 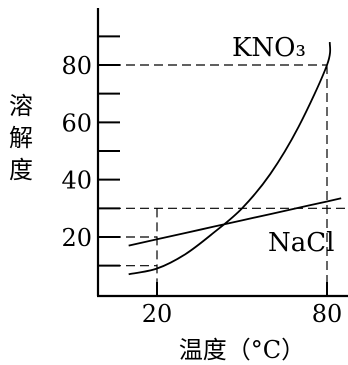 I want to click on y-axis-label-char: 解, so click(x=21, y=138).